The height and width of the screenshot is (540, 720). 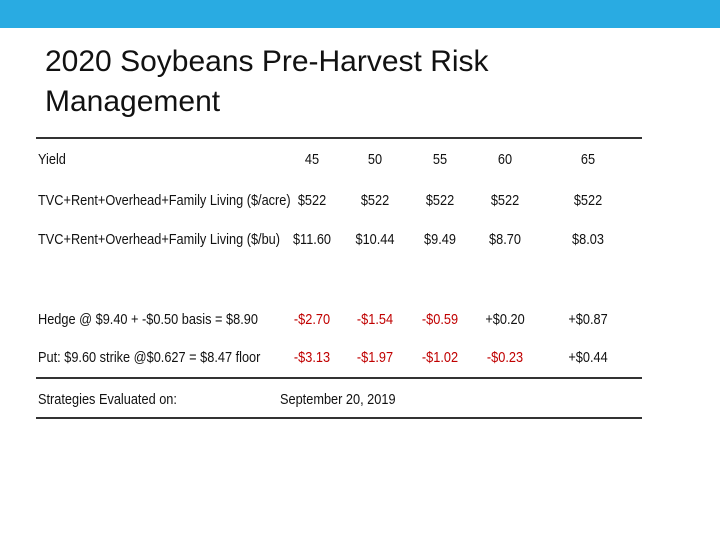 I want to click on top-bar, so click(x=360, y=14).